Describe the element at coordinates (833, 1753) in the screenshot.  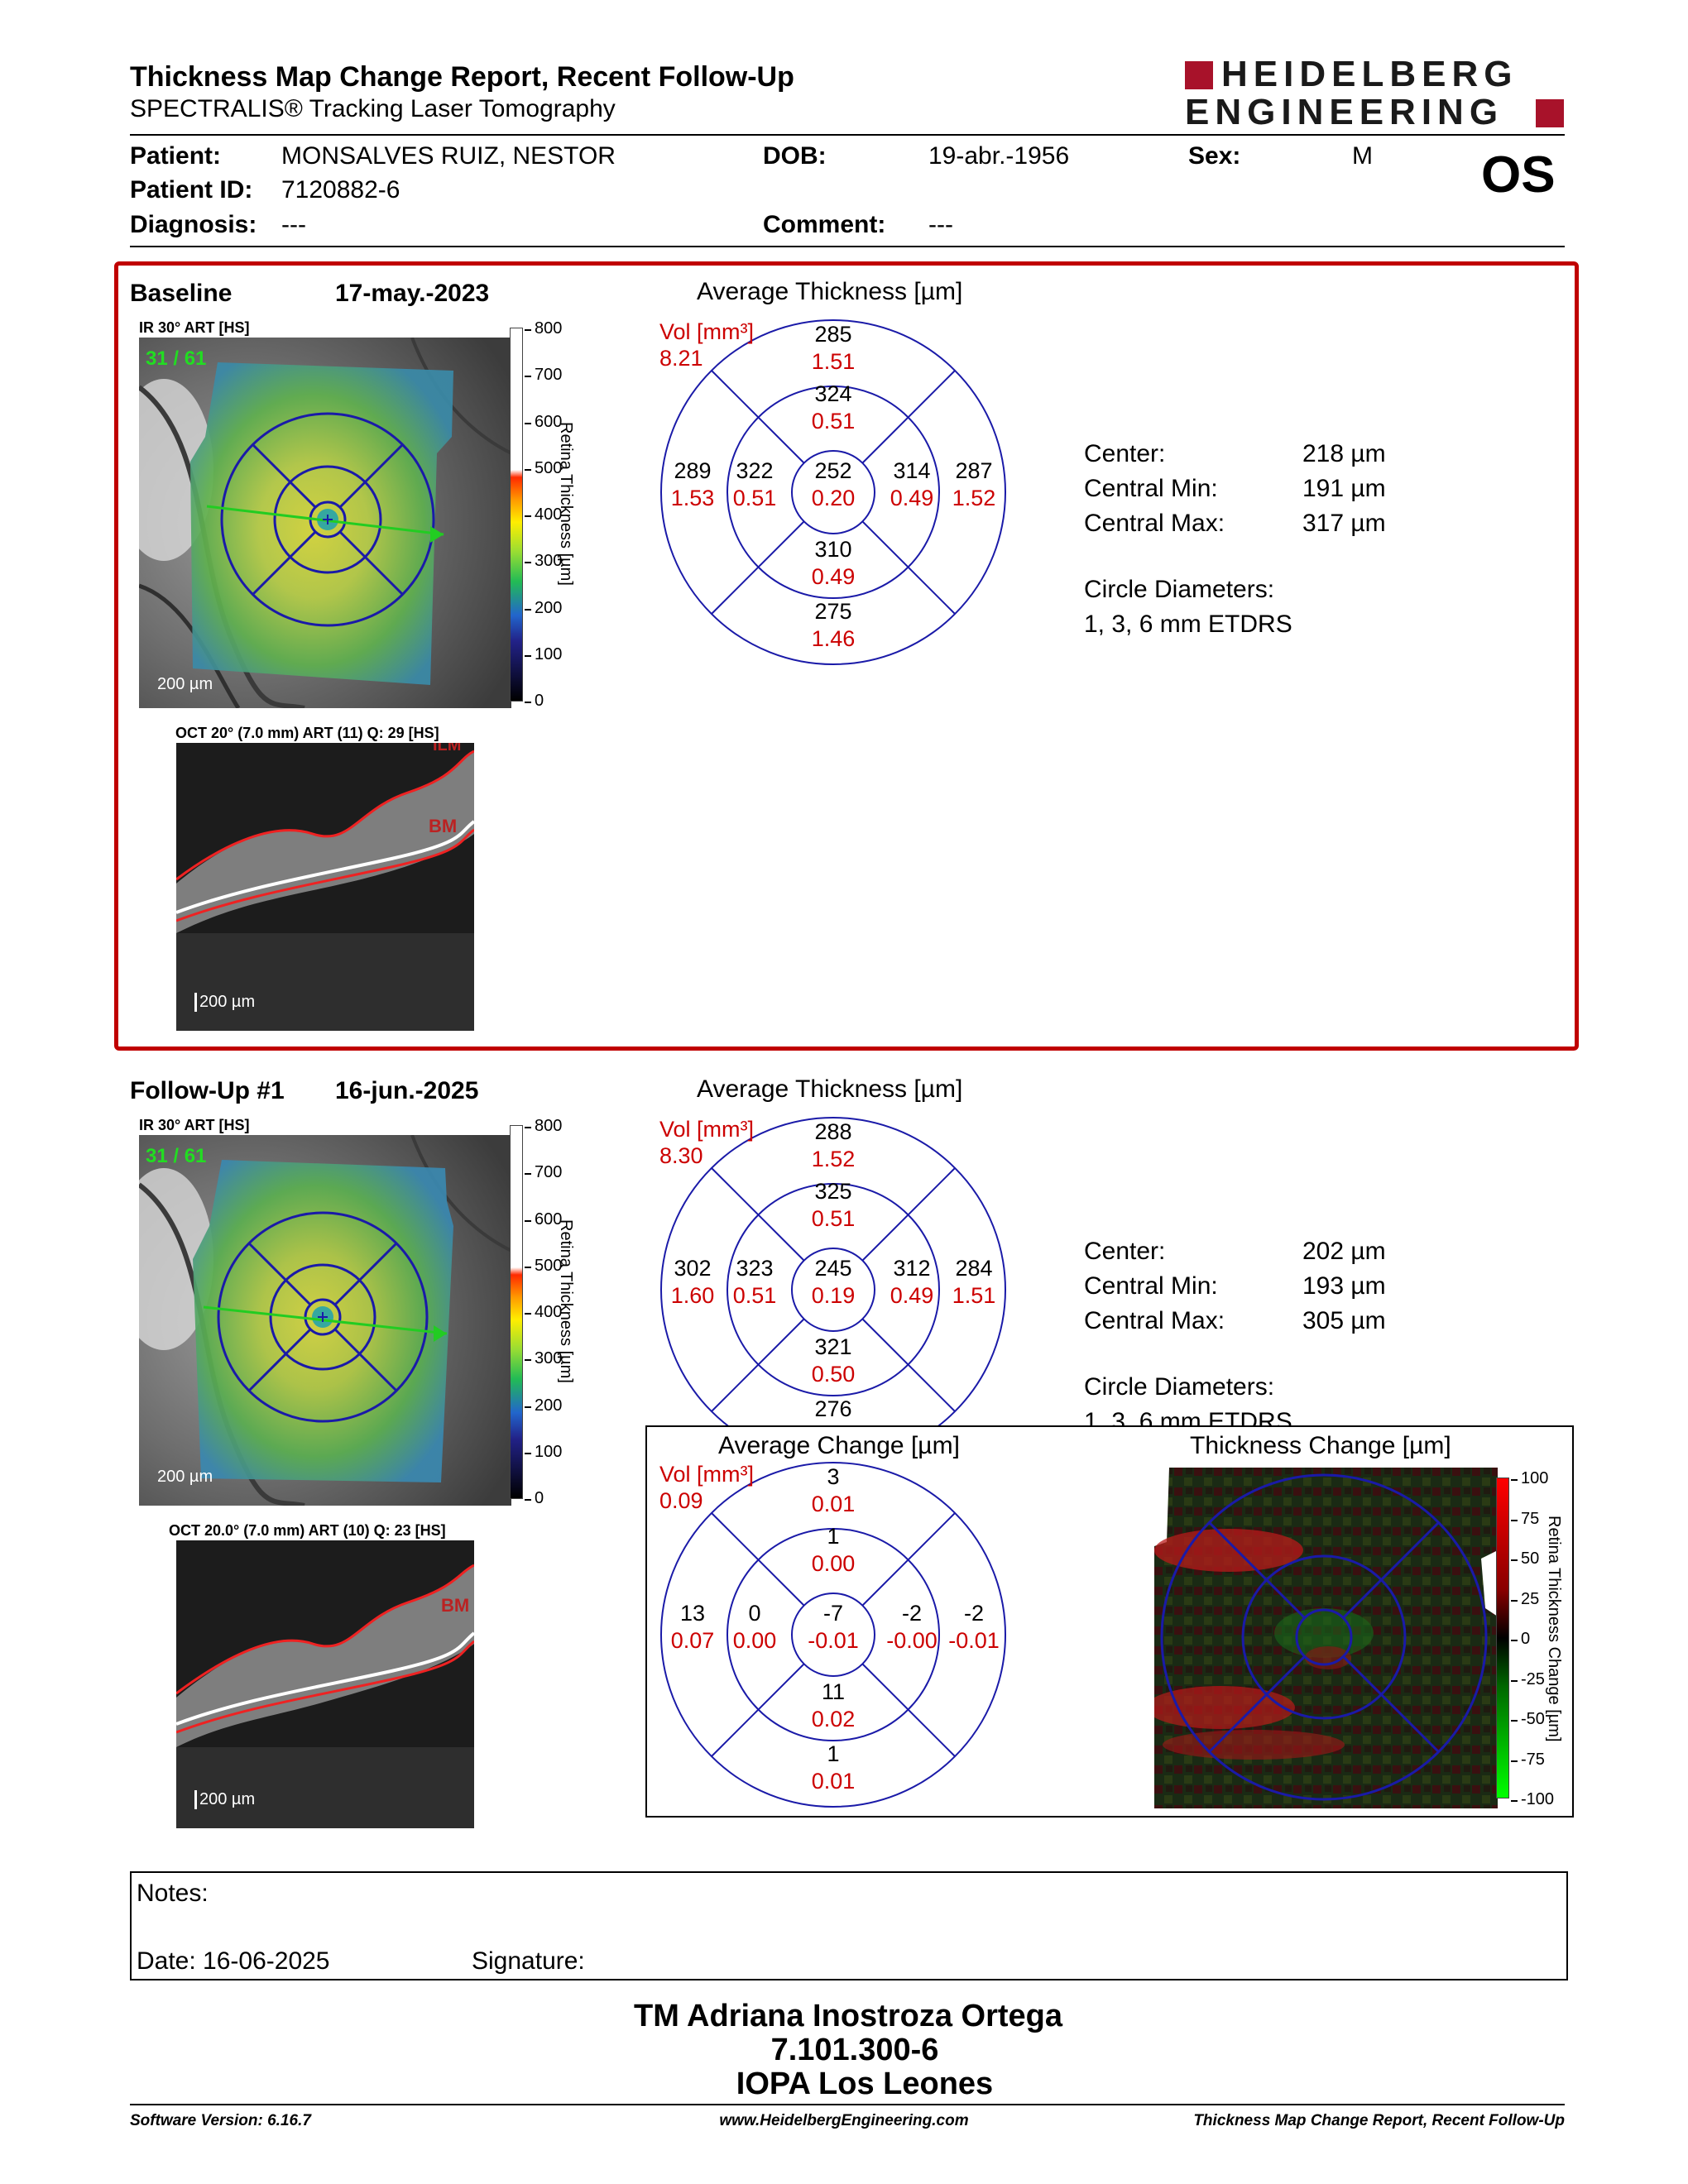
I see `change-sector-thickness: 1` at that location.